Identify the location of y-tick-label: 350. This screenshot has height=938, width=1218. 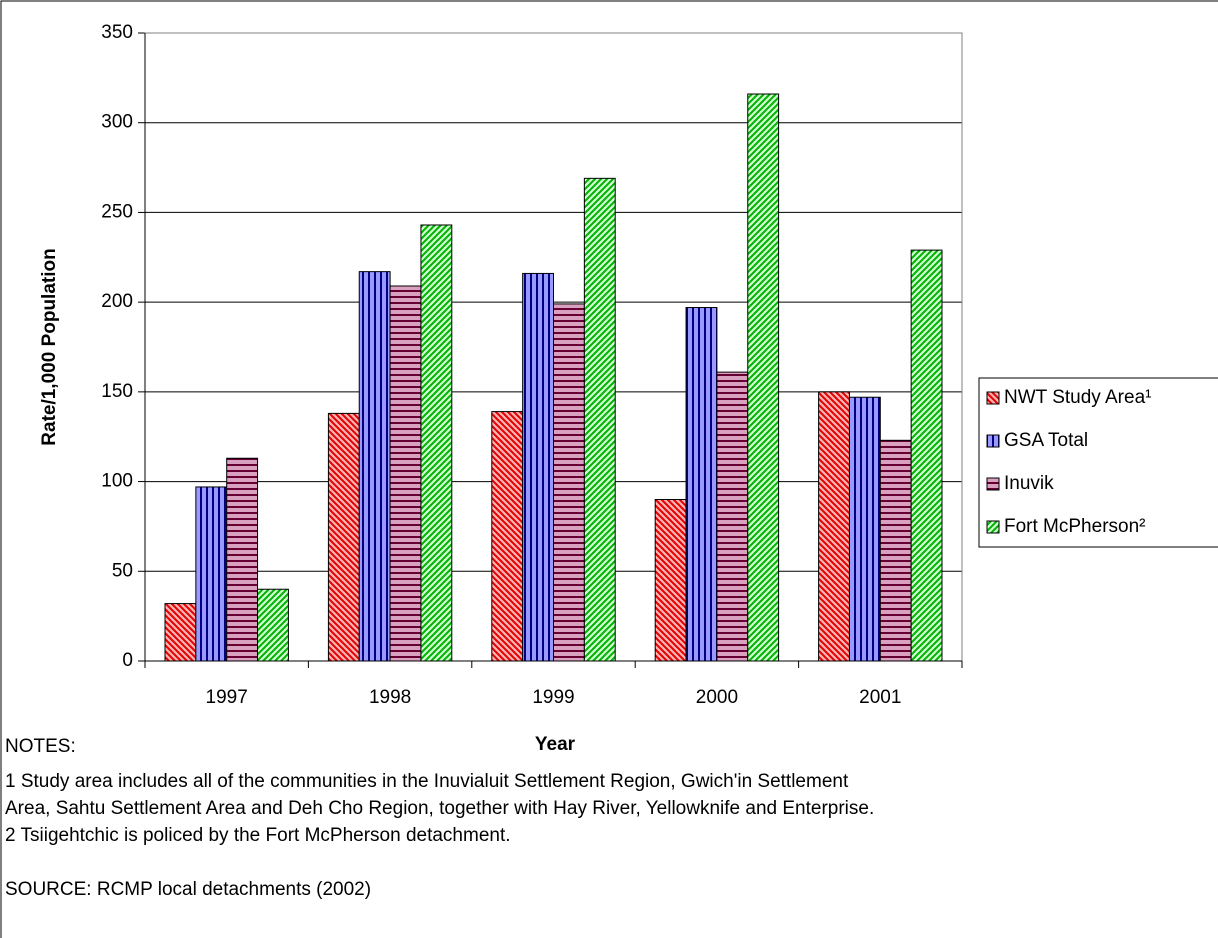
(117, 32).